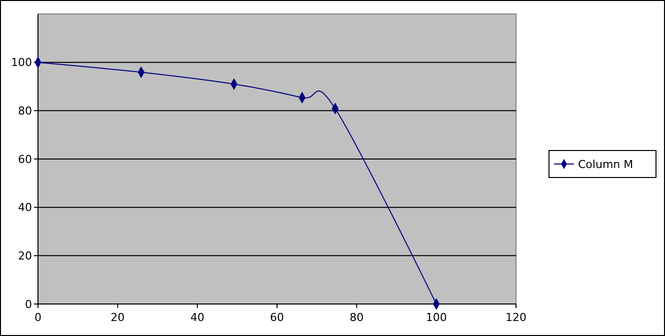 This screenshot has height=336, width=665. Describe the element at coordinates (25, 207) in the screenshot. I see `y-tick-label: 40` at that location.